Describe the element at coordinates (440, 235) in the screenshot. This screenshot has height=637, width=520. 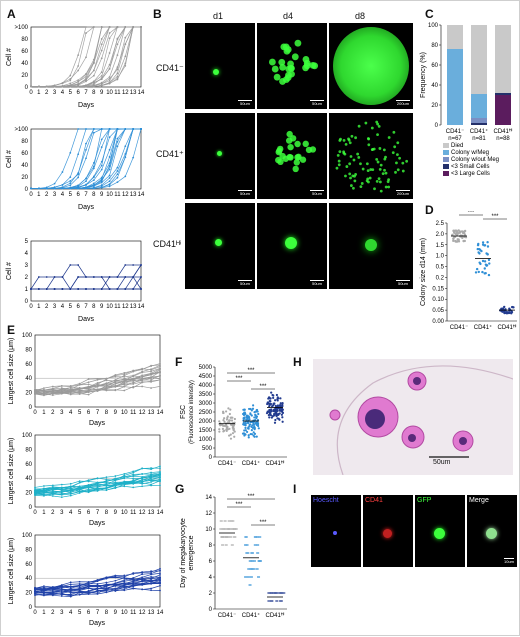
I see `y-tick-label: 2.0` at that location.